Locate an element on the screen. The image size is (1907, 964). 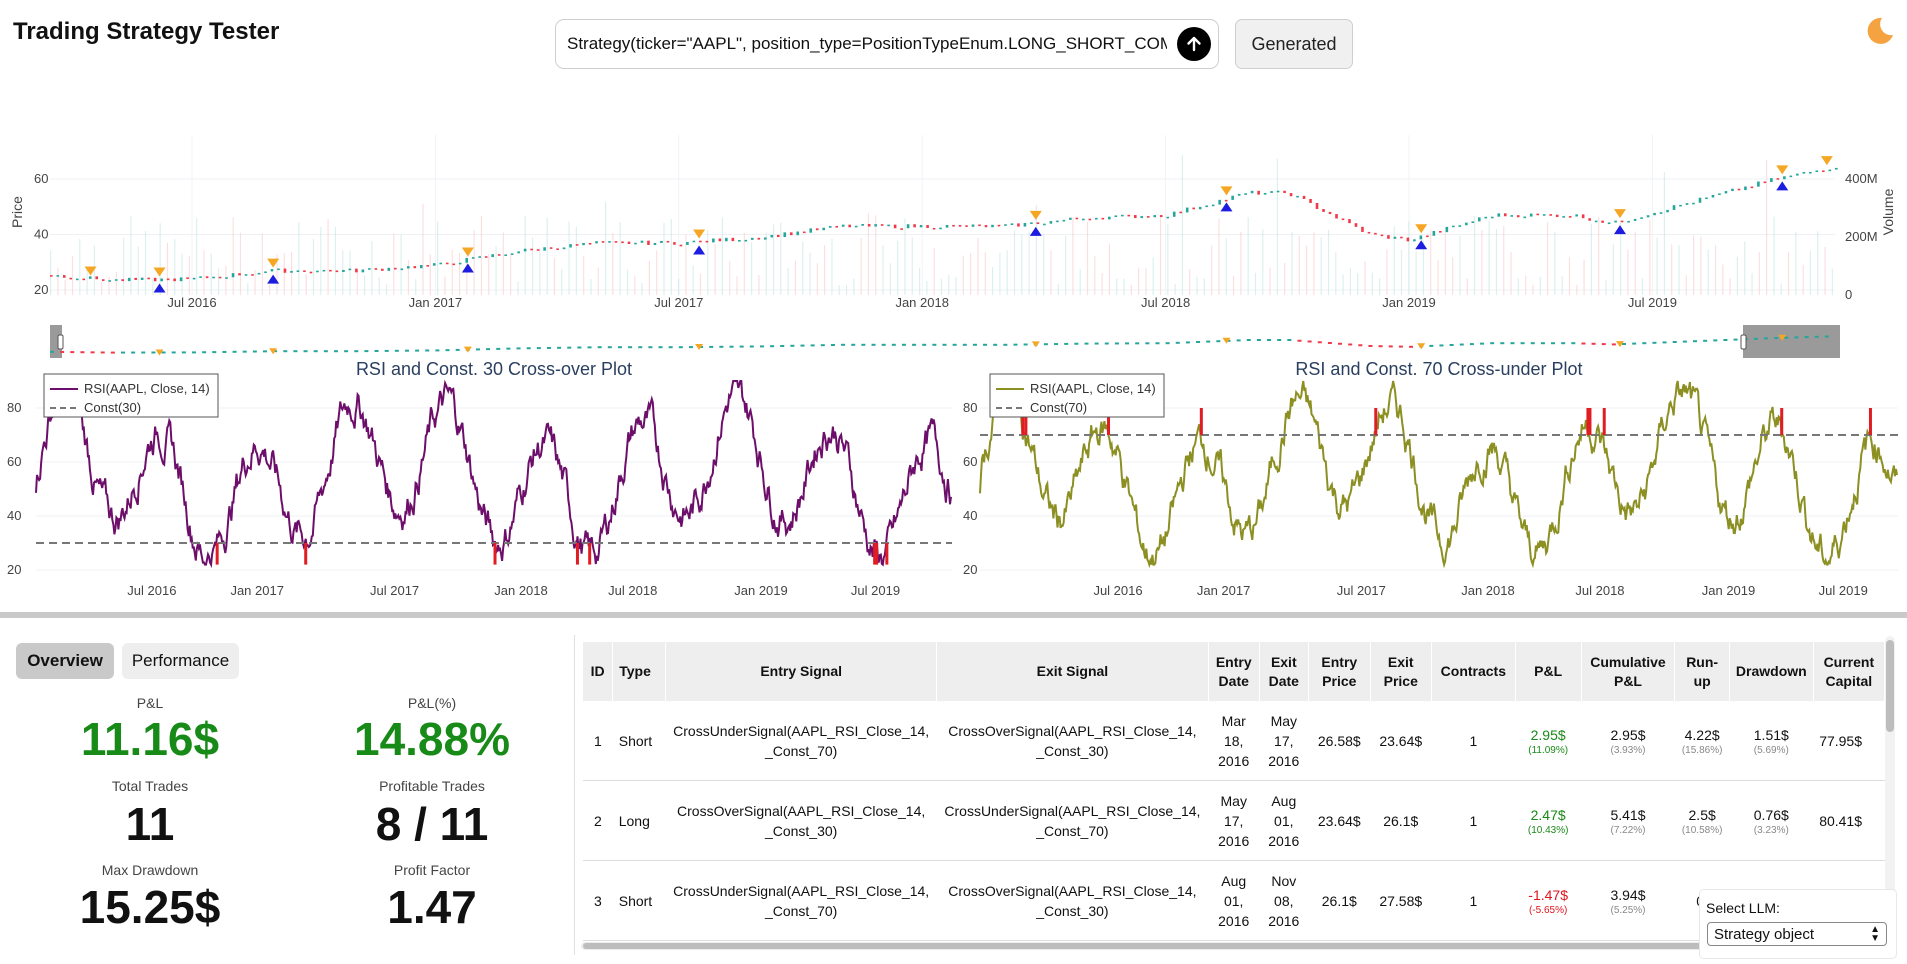
col-exit-date: Exit Date is located at coordinates (1284, 671).